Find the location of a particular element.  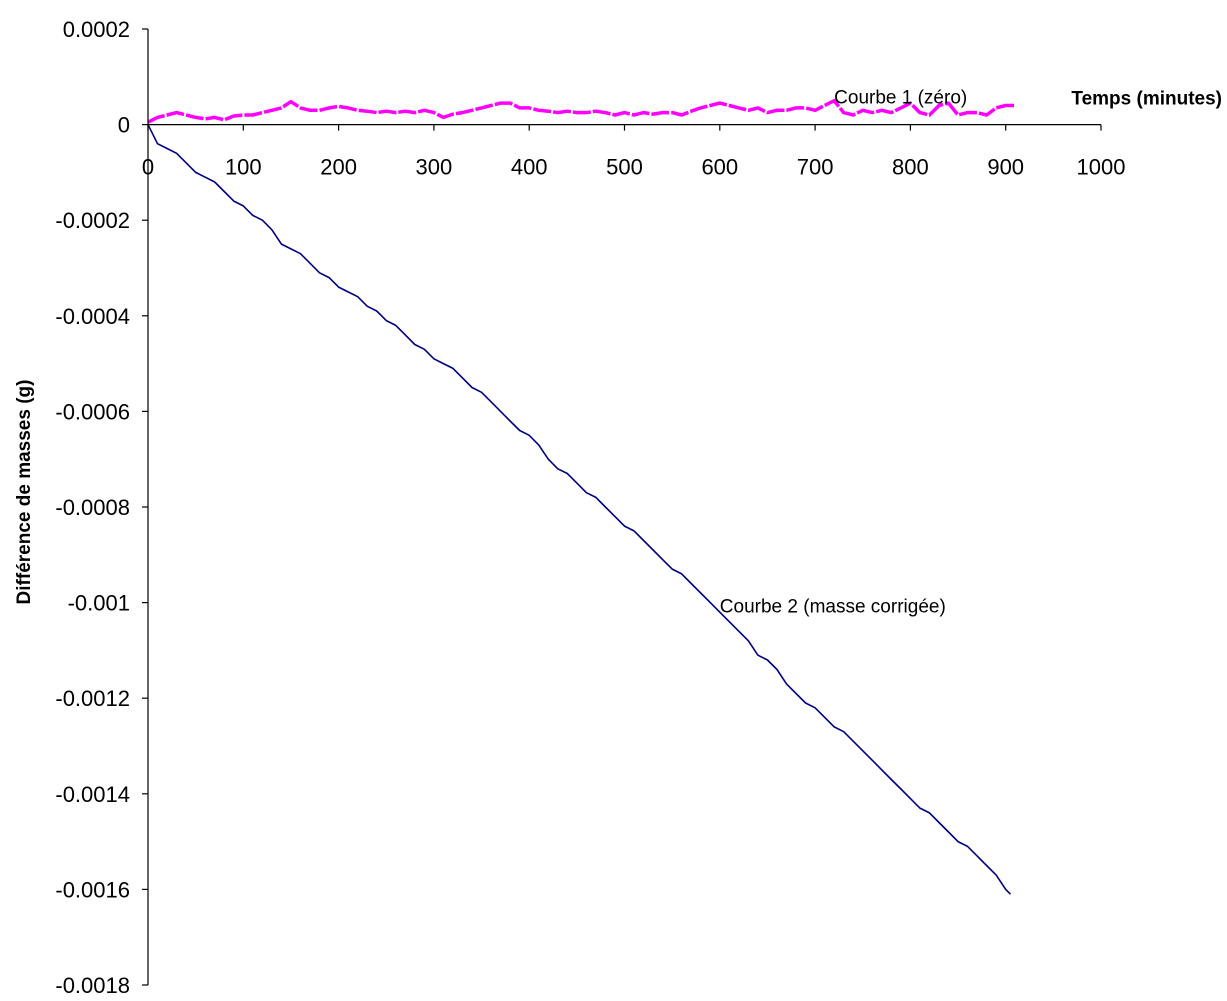

x-tick-label: 1000 is located at coordinates (1101, 167).